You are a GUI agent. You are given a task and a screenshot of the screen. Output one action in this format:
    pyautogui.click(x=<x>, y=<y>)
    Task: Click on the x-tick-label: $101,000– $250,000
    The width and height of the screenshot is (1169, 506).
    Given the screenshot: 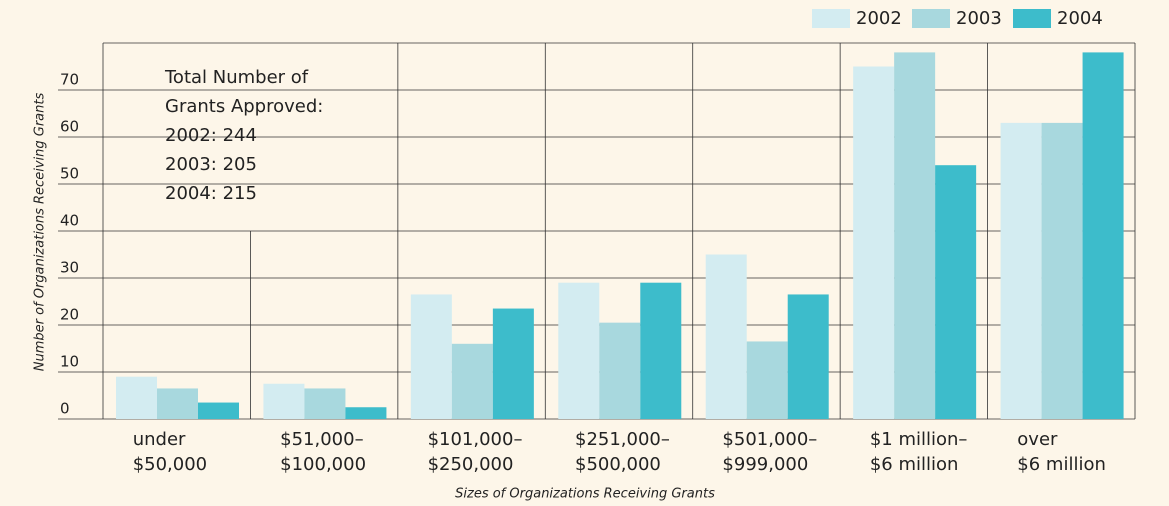 What is the action you would take?
    pyautogui.click(x=475, y=452)
    